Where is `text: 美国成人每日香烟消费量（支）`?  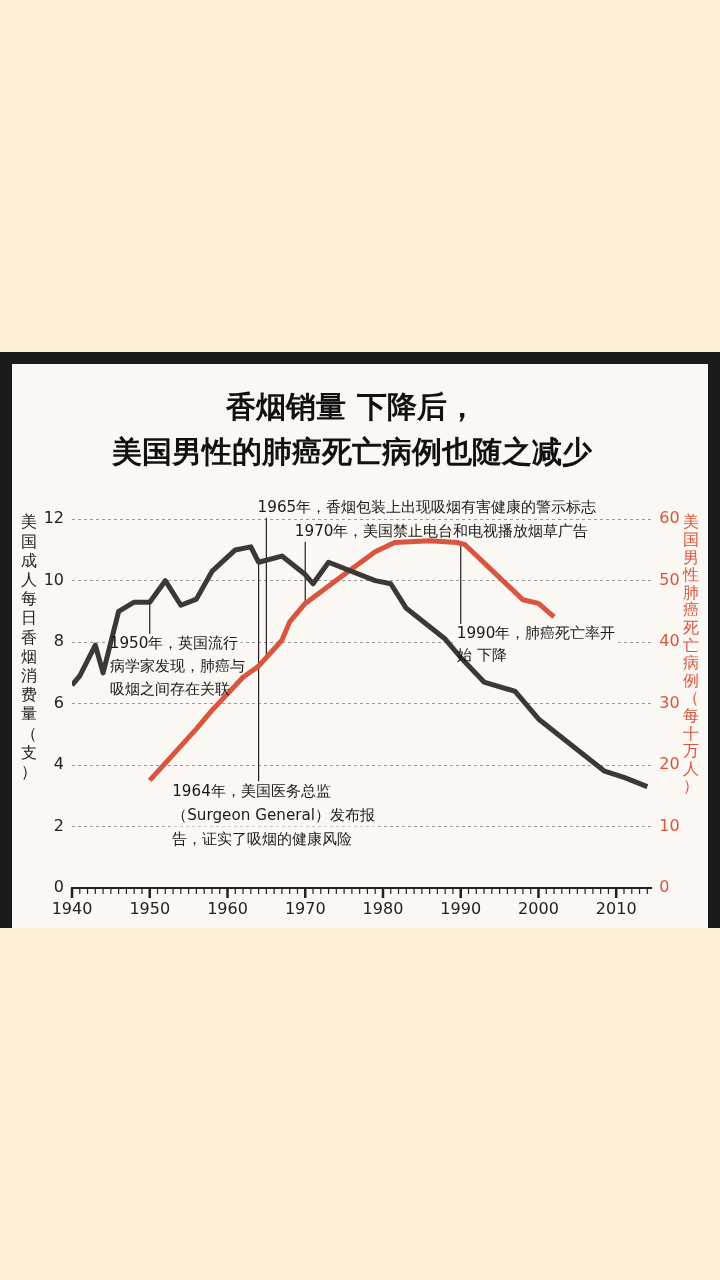 text: 美国成人每日香烟消费量（支） is located at coordinates (28, 646).